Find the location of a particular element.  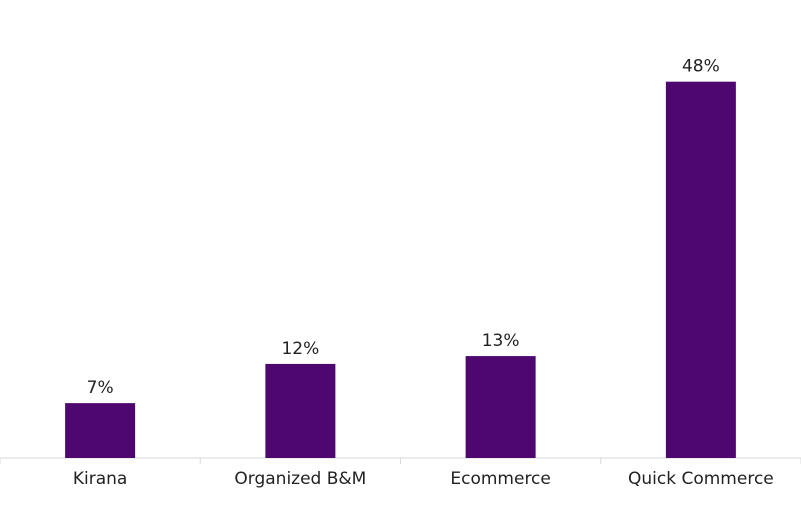

category-label: Quick Commerce is located at coordinates (701, 479).